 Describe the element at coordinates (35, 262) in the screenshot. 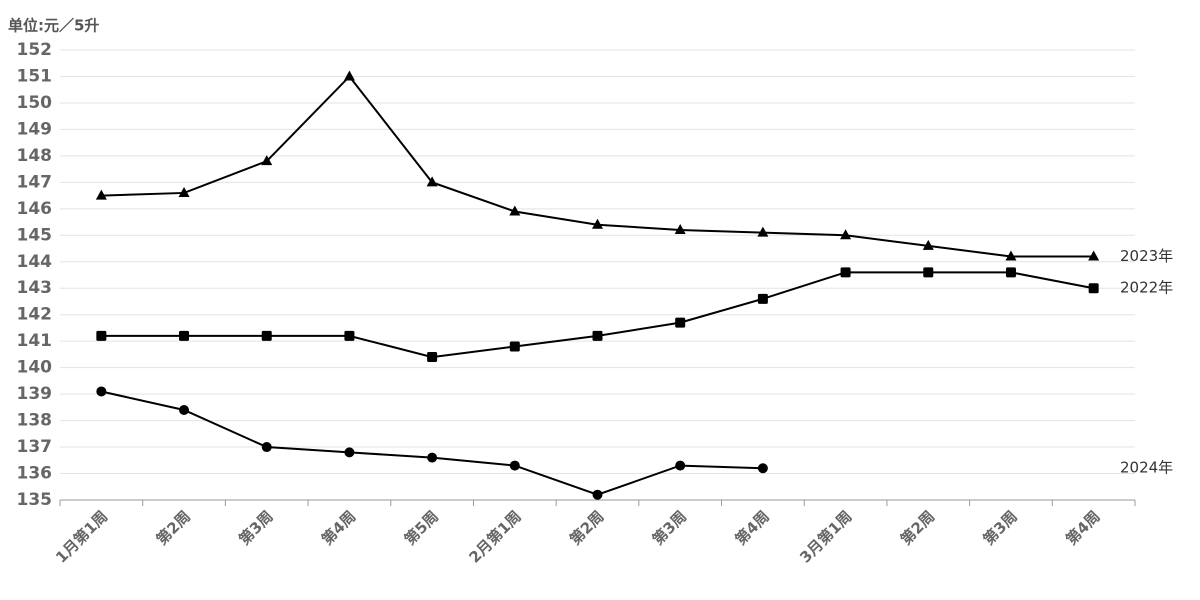

I see `y-tick-label: 144` at that location.